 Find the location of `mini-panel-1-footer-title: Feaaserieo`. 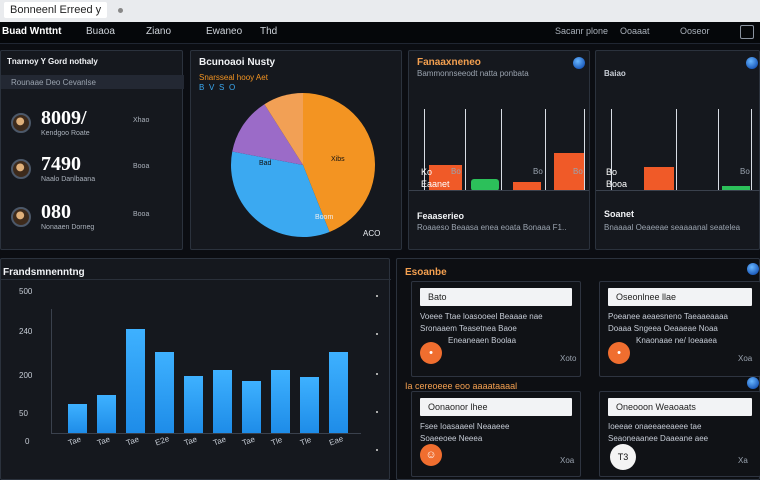

mini-panel-1-footer-title: Feaaserieo is located at coordinates (441, 216).